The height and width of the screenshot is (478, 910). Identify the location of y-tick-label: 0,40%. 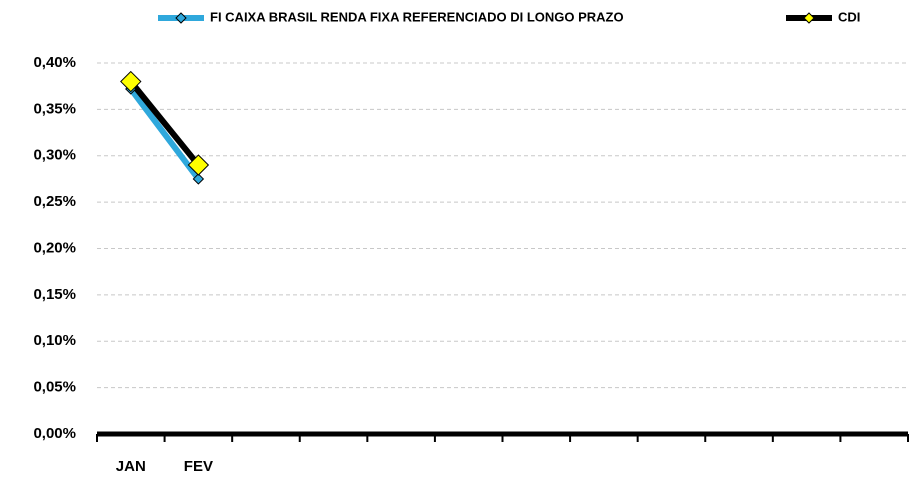
(54, 62).